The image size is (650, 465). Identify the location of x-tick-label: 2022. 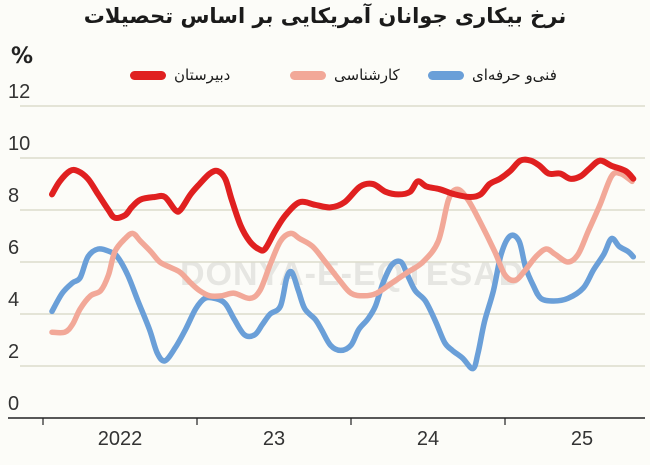
(120, 439).